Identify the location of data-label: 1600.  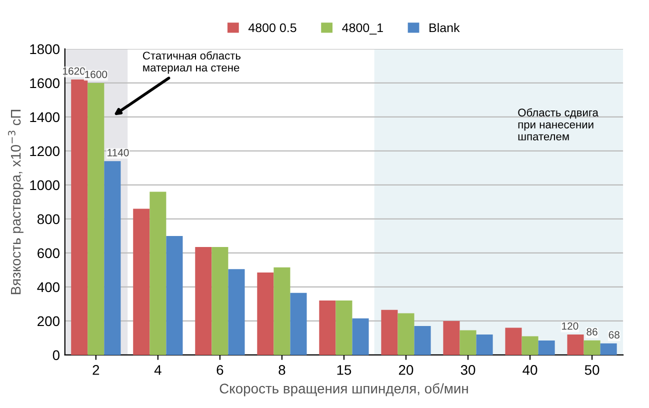
(96, 74).